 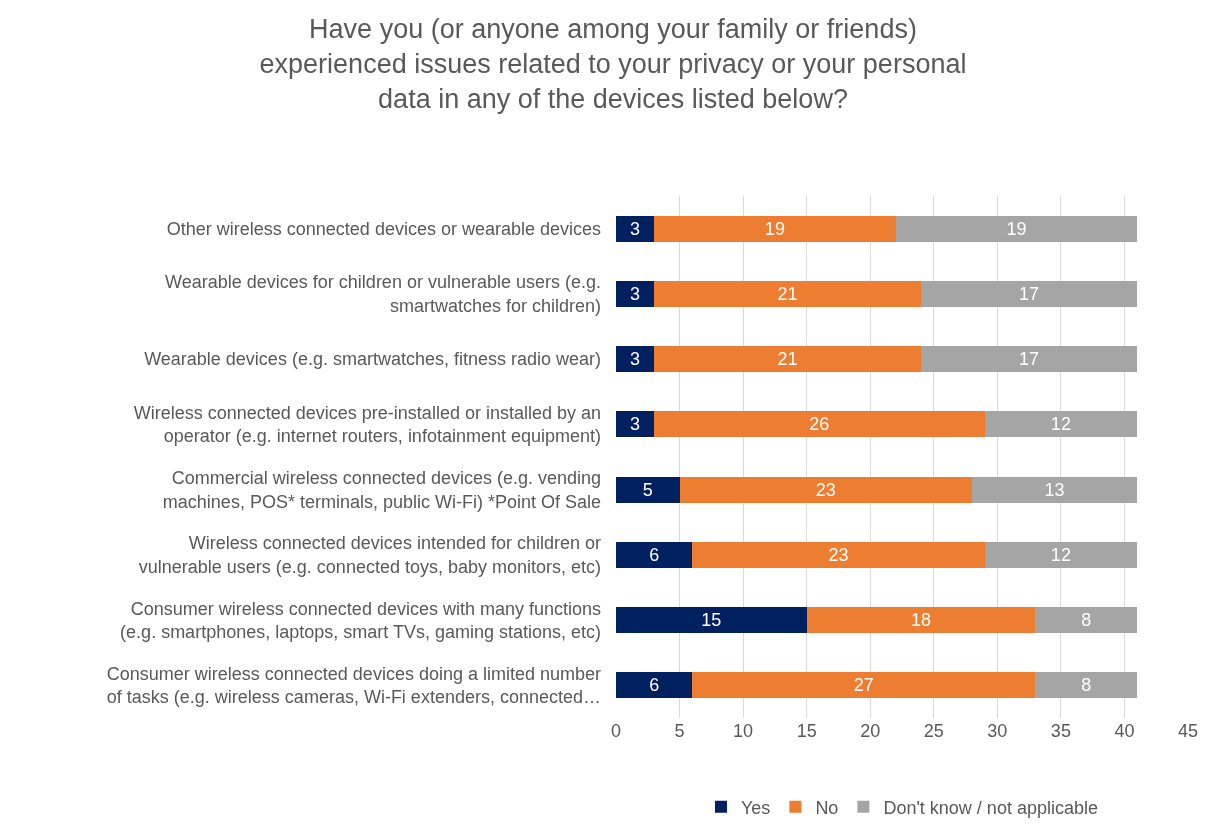 I want to click on y-tick-label: Wearable devices for children or vulnerable users (e.g. smartwatches for children), so click(x=383, y=294).